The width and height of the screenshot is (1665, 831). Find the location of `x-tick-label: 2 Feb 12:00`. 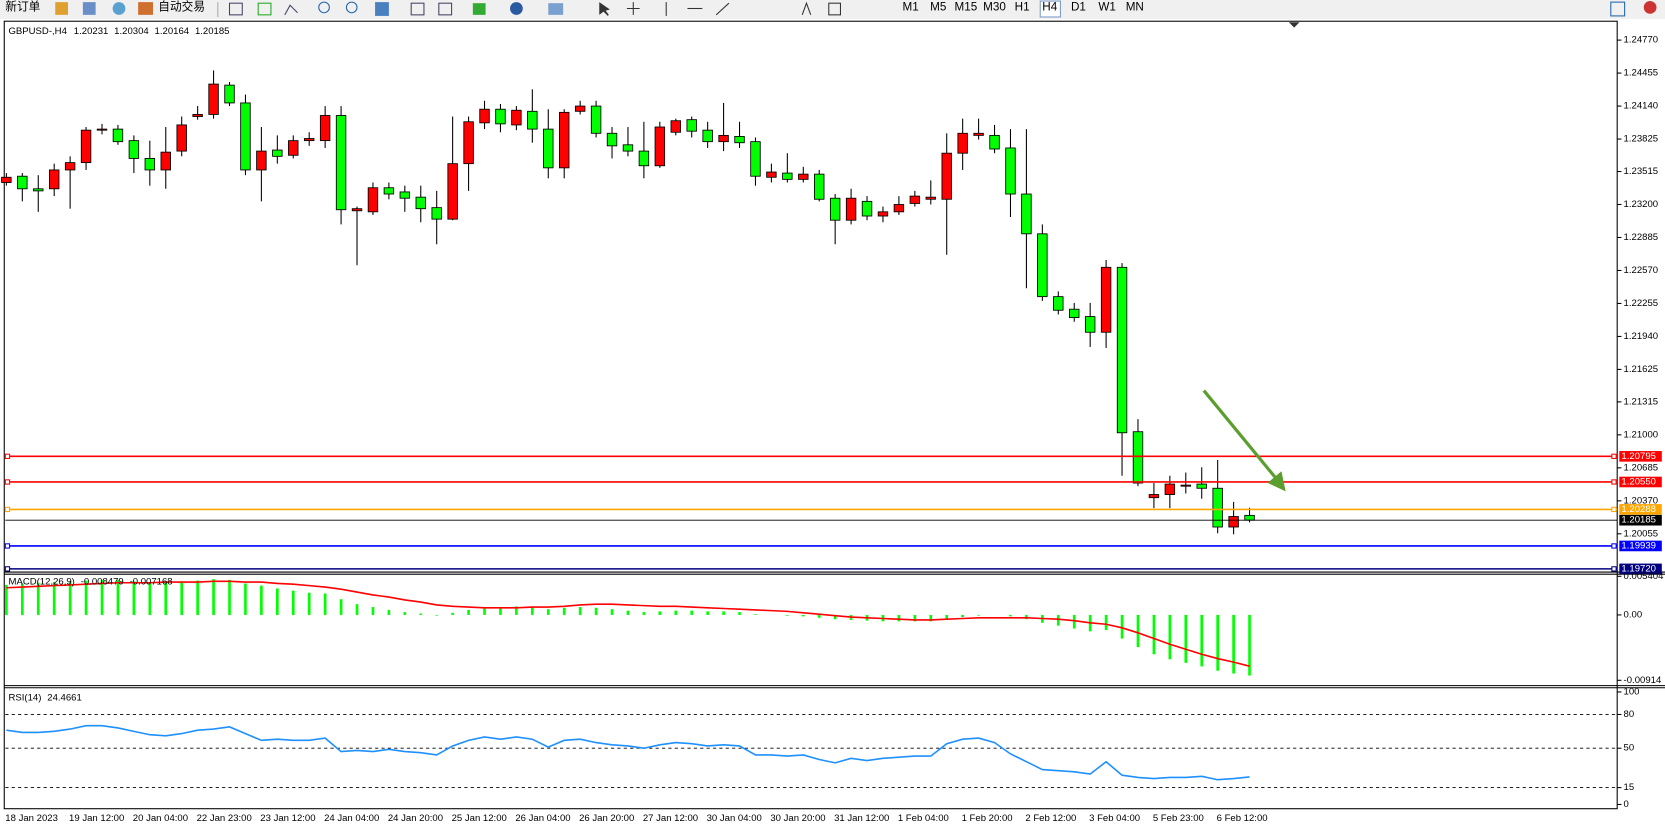

x-tick-label: 2 Feb 12:00 is located at coordinates (1050, 818).